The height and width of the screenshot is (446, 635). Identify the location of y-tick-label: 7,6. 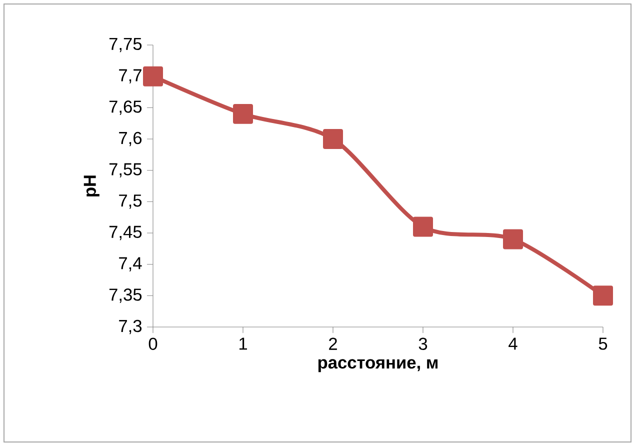
(130, 139).